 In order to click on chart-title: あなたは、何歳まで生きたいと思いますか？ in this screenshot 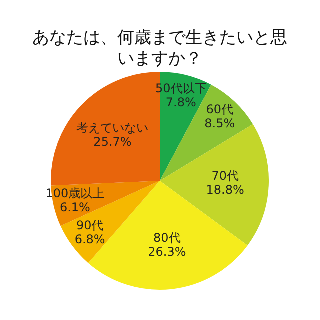, I will do `click(160, 49)`.